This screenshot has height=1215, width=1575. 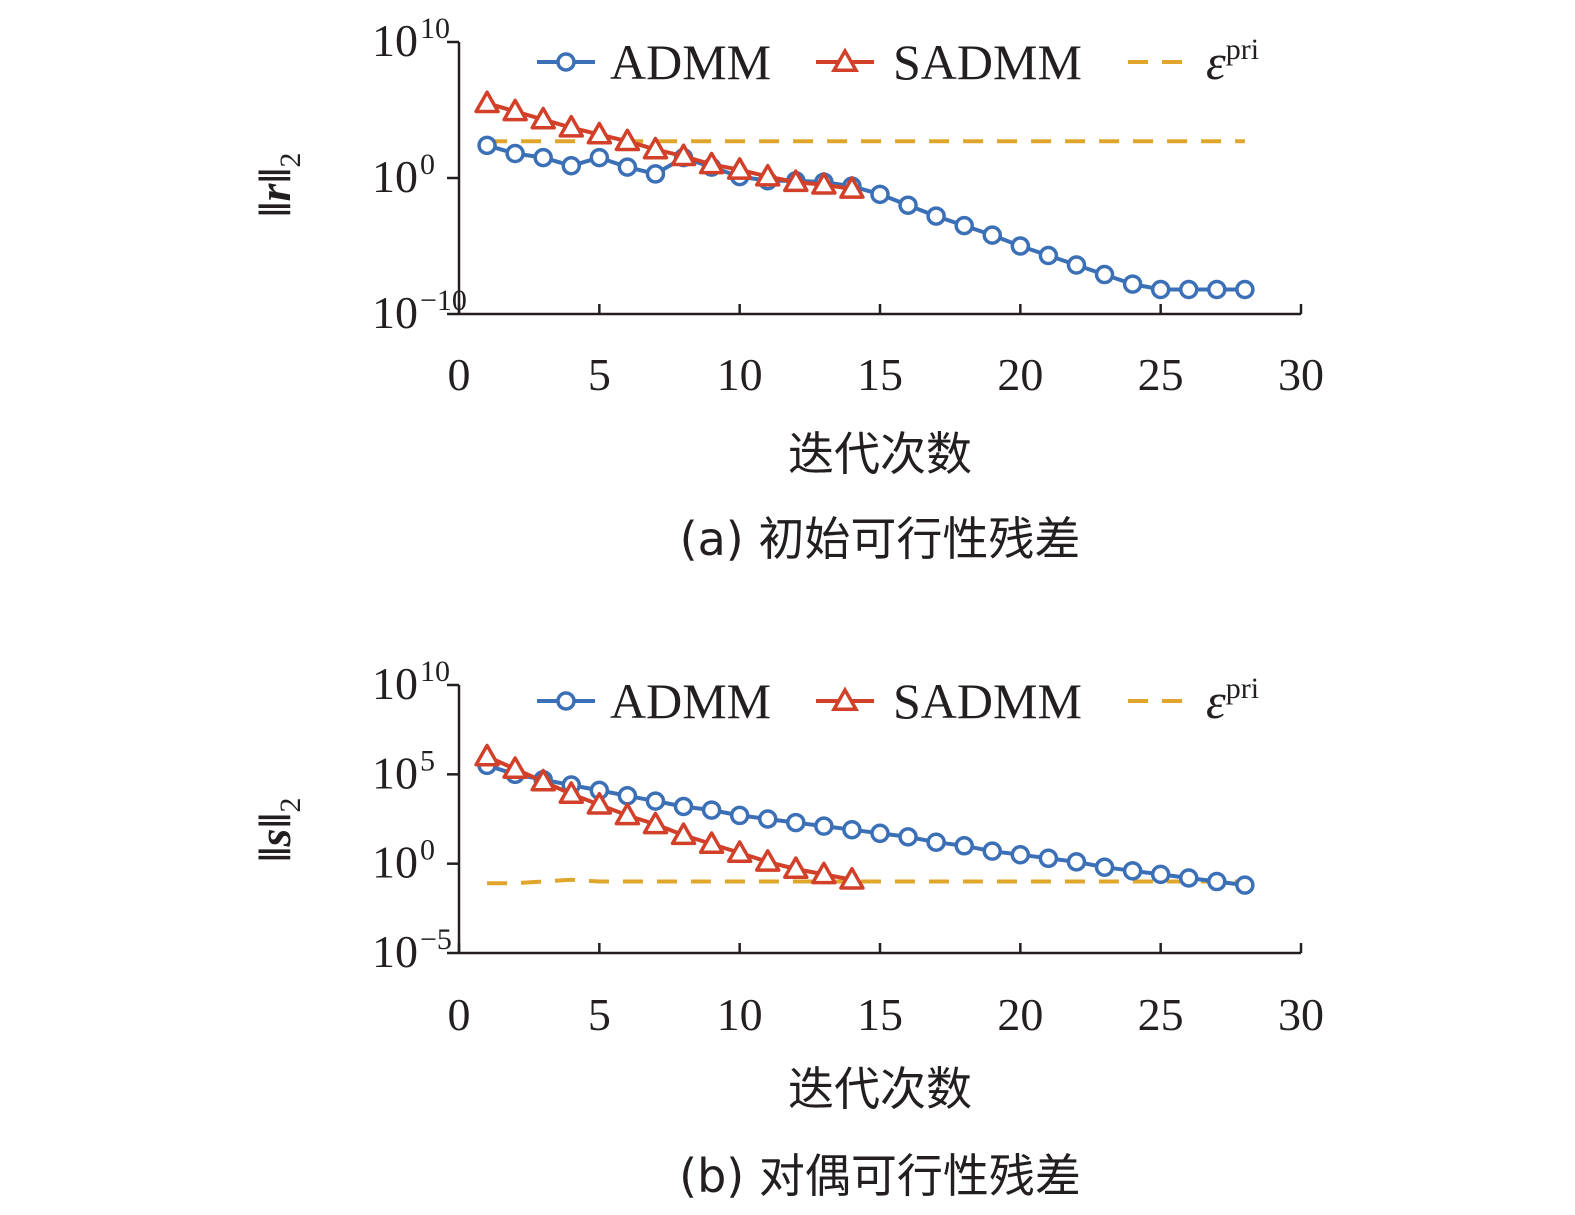 What do you see at coordinates (880, 1176) in the screenshot?
I see `panel-caption: (b) 对偶可行性残差` at bounding box center [880, 1176].